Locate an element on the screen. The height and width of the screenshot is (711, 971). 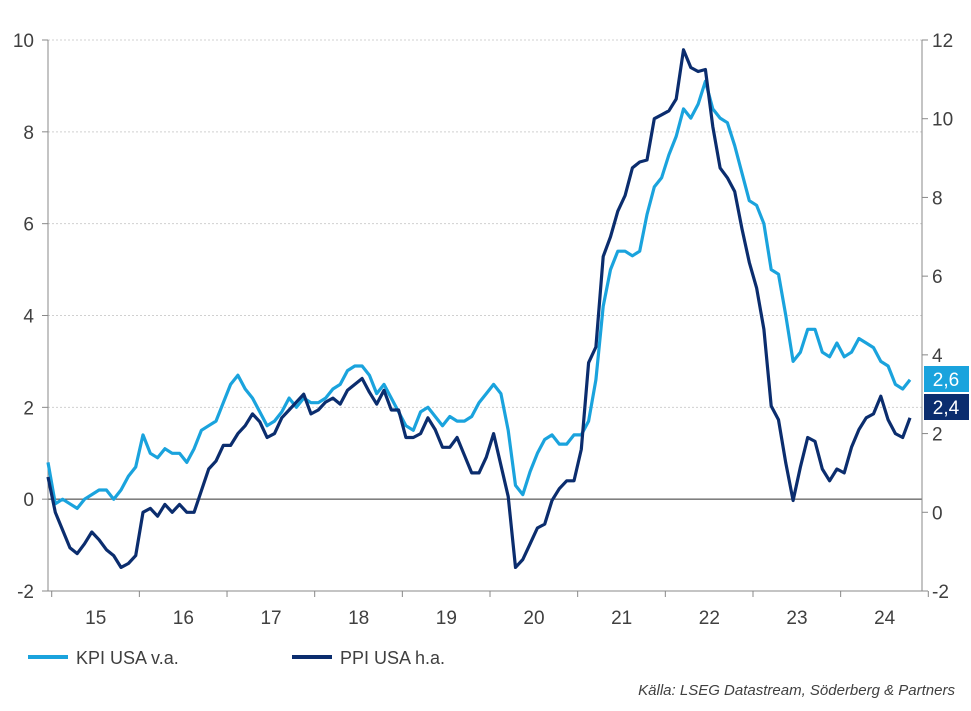
right-tick-label: 10 is located at coordinates (942, 120).